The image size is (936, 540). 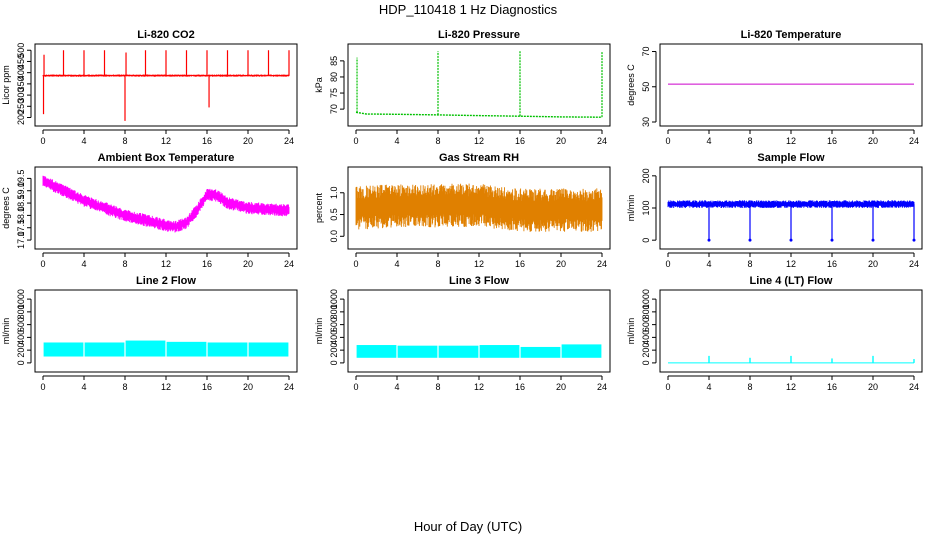 I want to click on figure-title: HDP_110418 1 Hz Diagnostics, so click(x=468, y=9).